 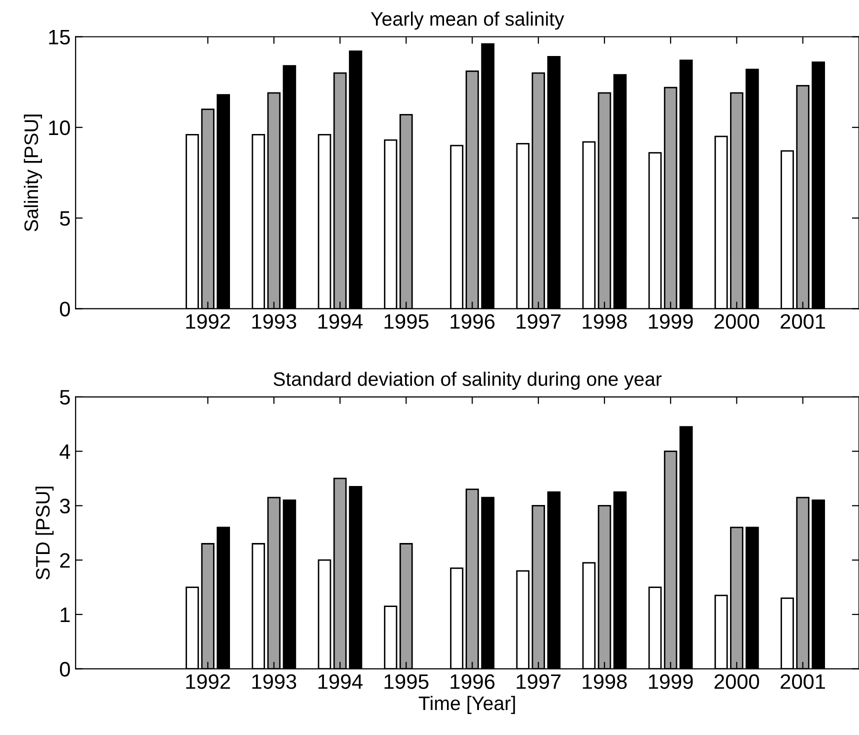 I want to click on y-tick-label: 15, so click(x=59, y=37).